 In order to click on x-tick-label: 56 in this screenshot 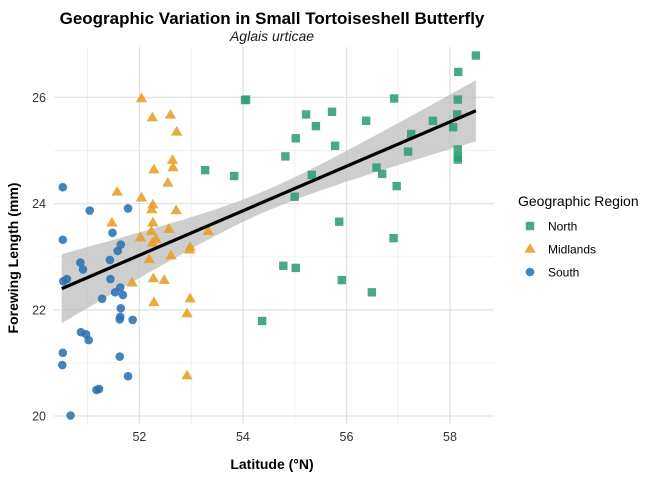, I will do `click(347, 437)`.